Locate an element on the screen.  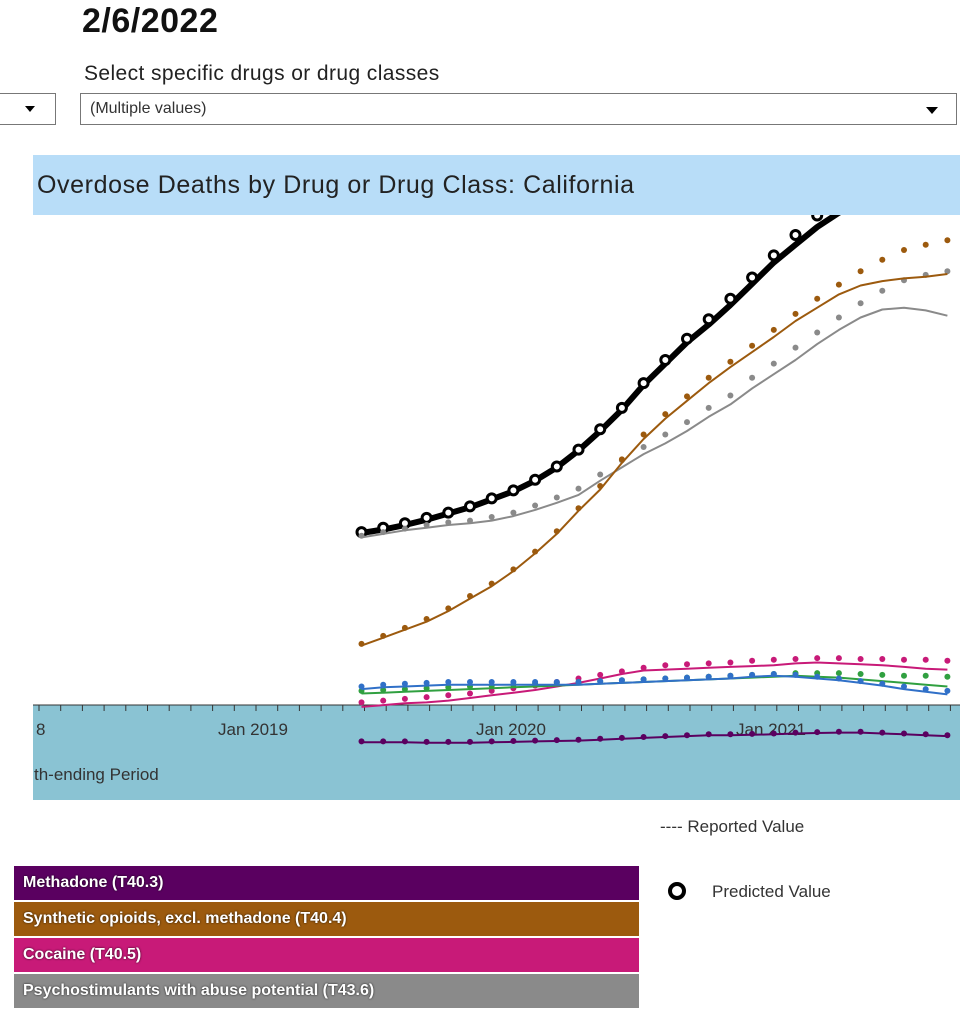
drug-class-dropdown: (Multiple values) is located at coordinates (518, 109).